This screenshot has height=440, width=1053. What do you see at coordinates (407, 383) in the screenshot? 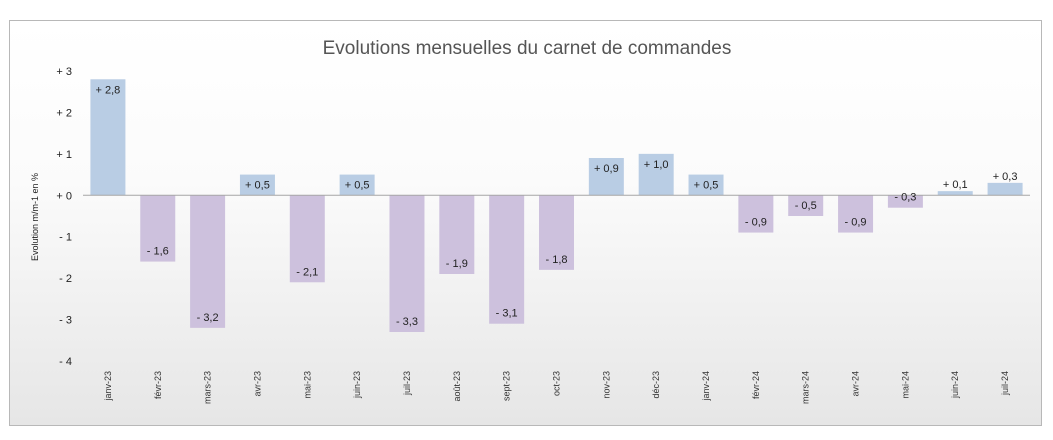
I see `x-tick-label: juil-23` at bounding box center [407, 383].